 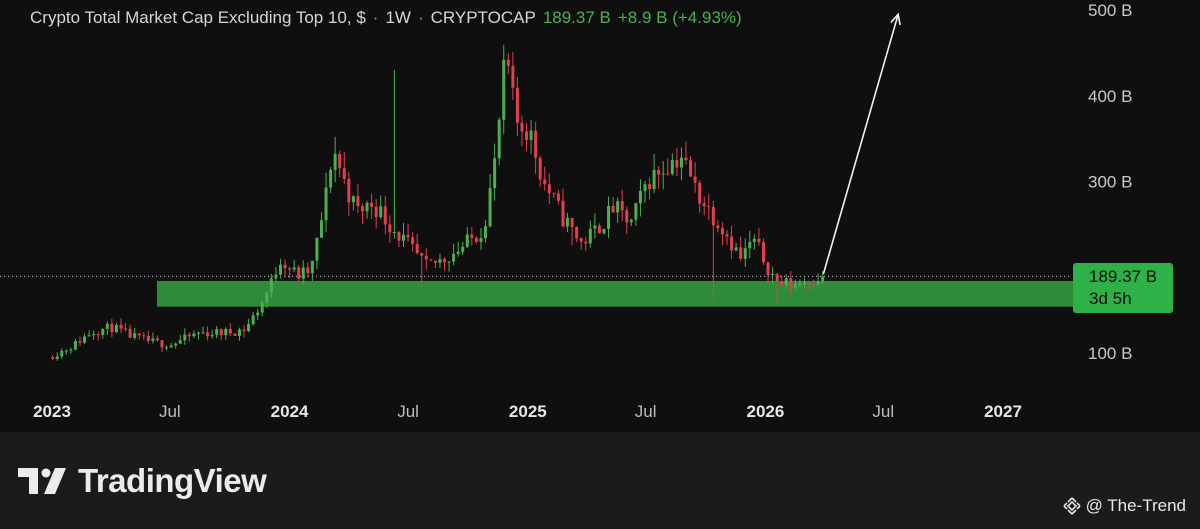 I want to click on projection-arrow-line, so click(x=860, y=144).